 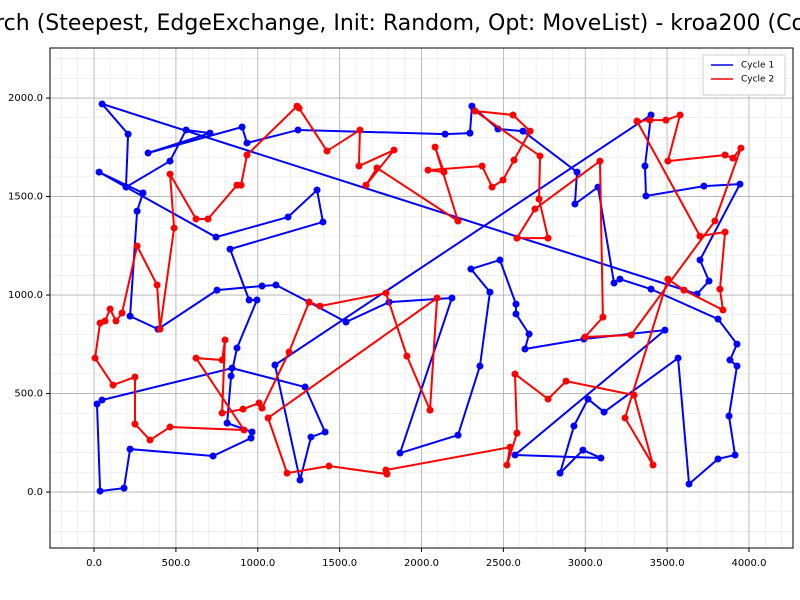 I want to click on legend-box, so click(x=744, y=75).